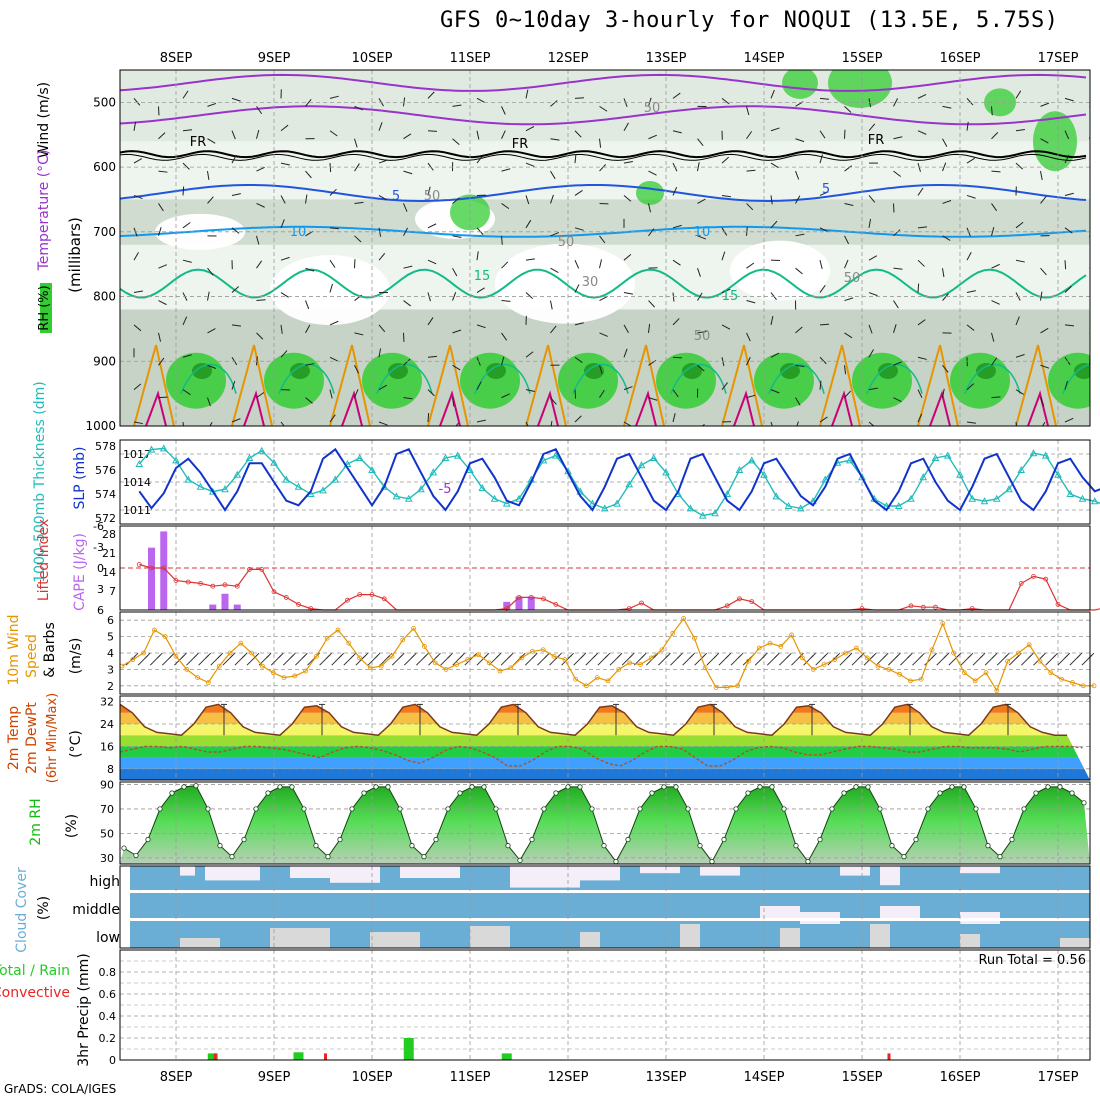  I want to click on run-total-label: Run Total = 0.56, so click(1032, 960).